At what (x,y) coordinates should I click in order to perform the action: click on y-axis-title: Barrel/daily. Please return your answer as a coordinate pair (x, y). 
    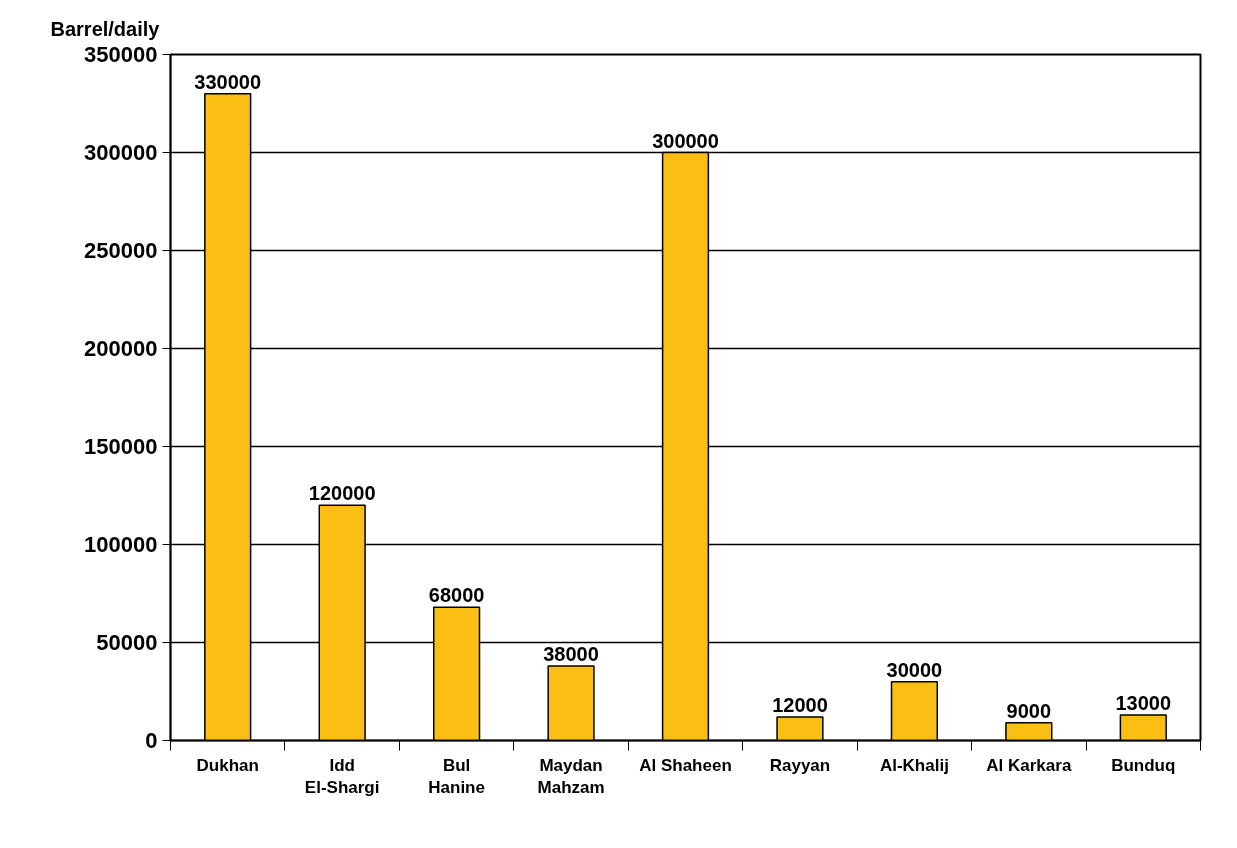
    Looking at the image, I should click on (105, 28).